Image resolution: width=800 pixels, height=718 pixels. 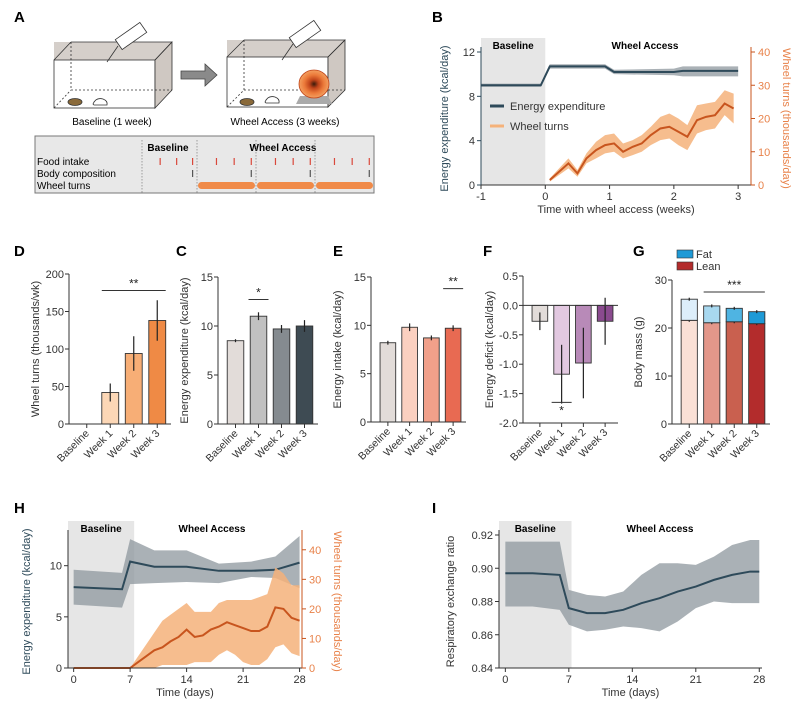 What do you see at coordinates (73, 446) in the screenshot?
I see `x-tick-label: Baseline` at bounding box center [73, 446].